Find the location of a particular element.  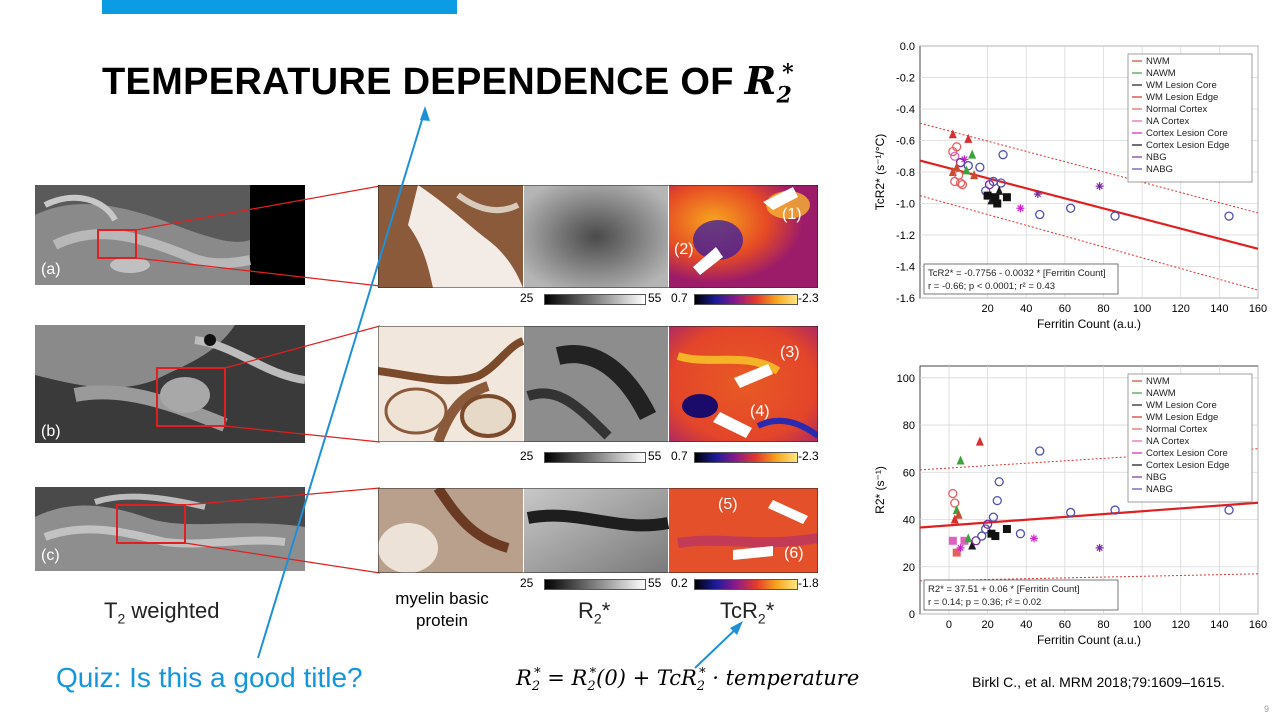

col-label-tcr2: TcR2* is located at coordinates (747, 612).